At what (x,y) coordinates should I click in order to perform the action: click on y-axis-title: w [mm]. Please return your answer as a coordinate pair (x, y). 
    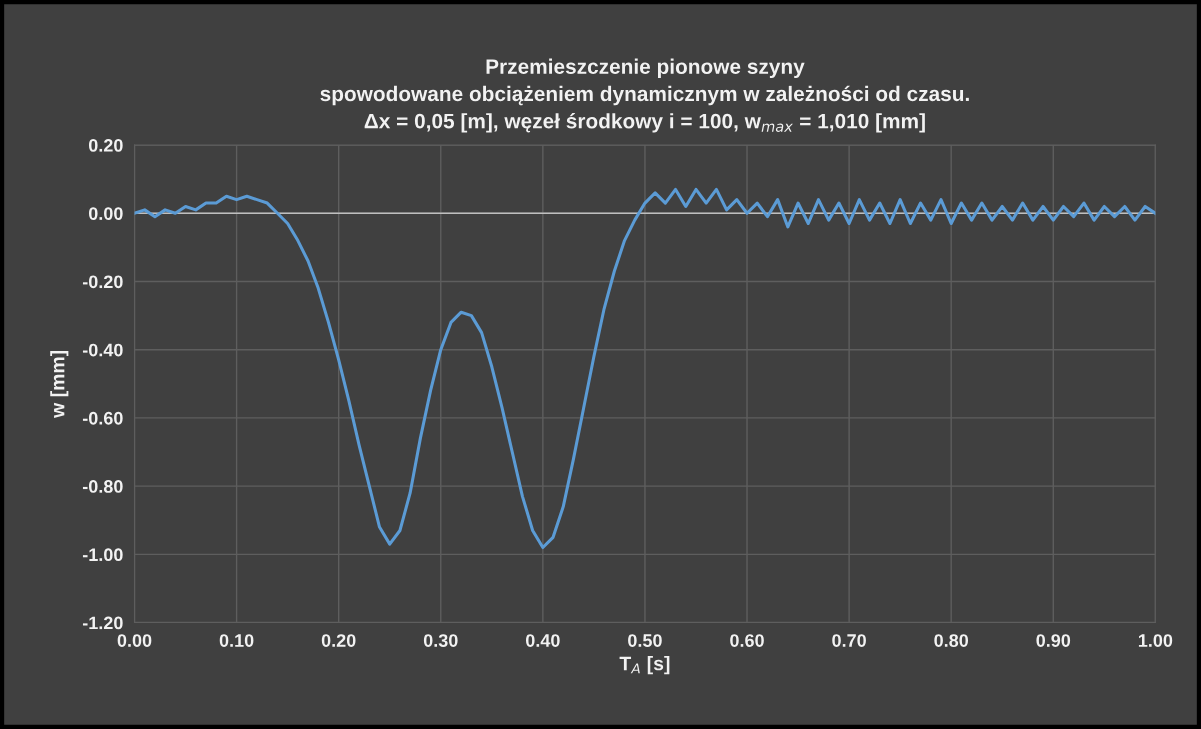
    Looking at the image, I should click on (59, 384).